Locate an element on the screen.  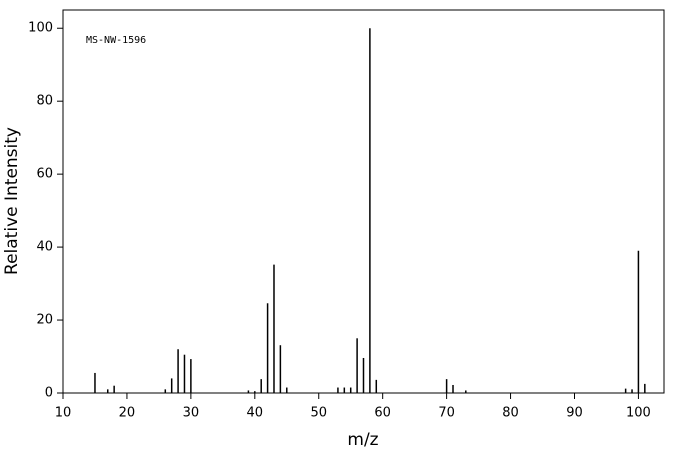
x-tick-label: 70 is located at coordinates (446, 413).